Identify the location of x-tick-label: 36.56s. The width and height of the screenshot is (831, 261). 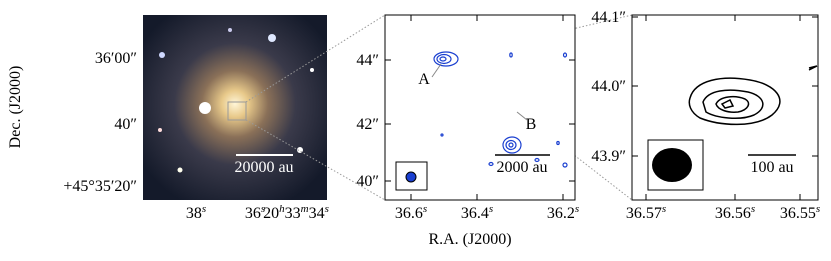
(735, 212).